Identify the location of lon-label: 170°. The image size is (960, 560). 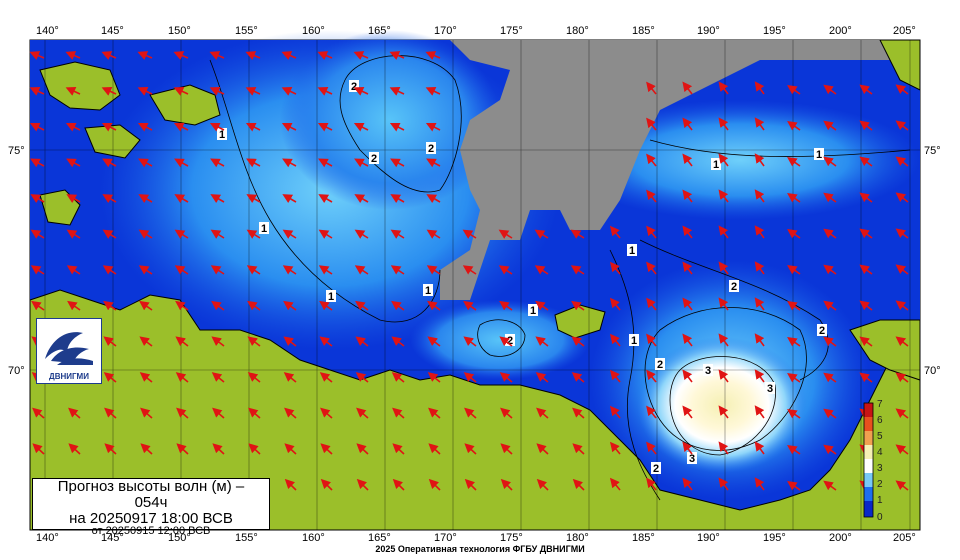
(445, 538).